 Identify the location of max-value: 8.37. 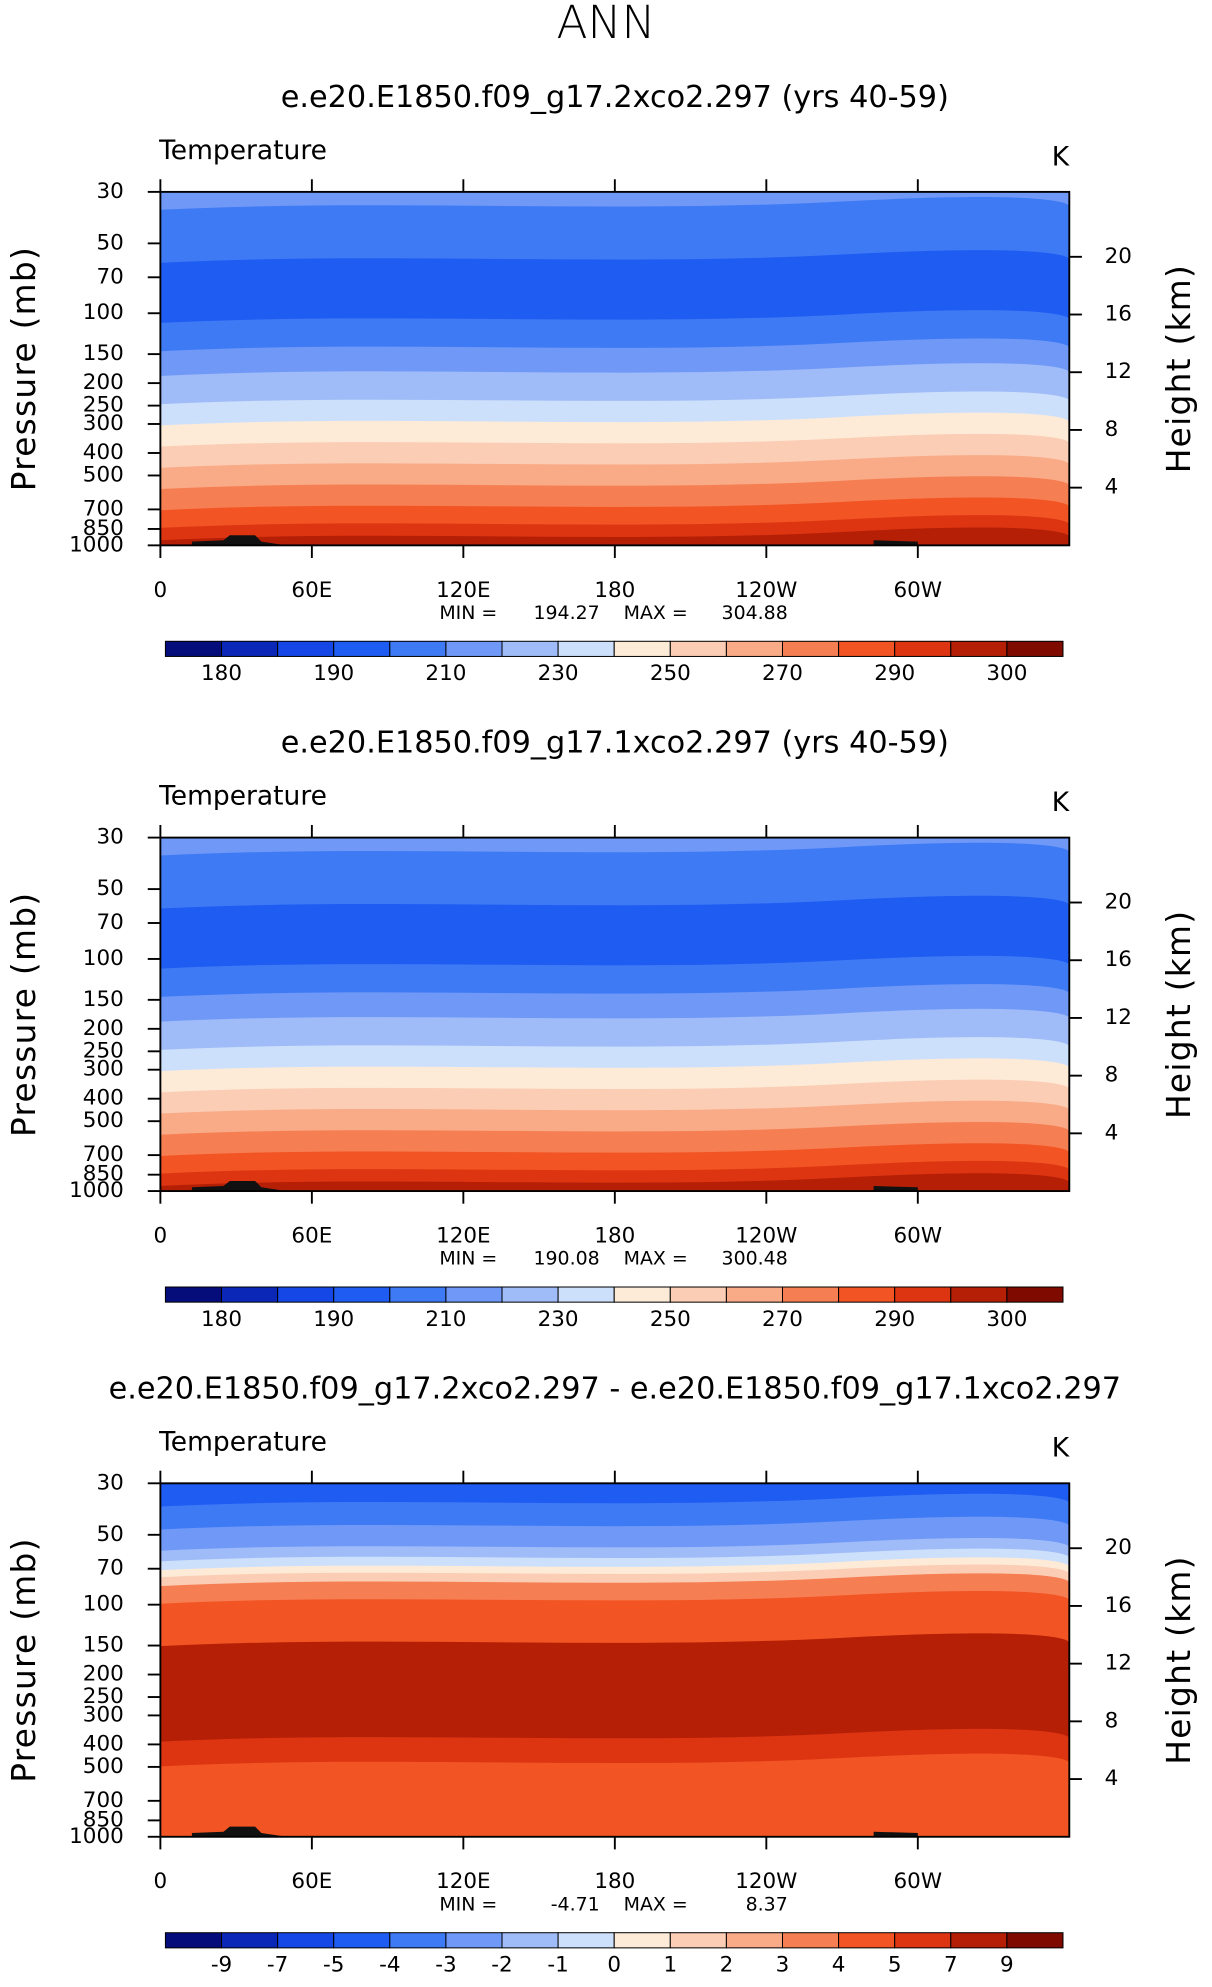
(767, 1904).